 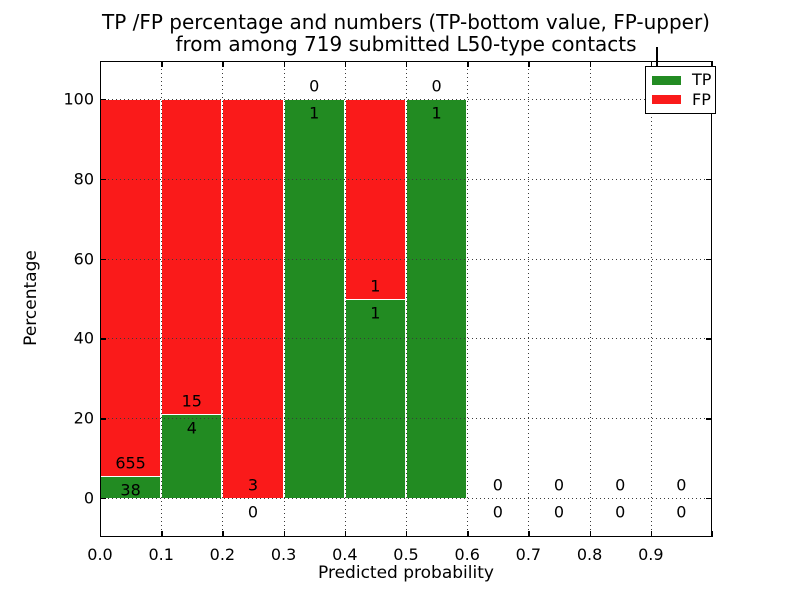 I want to click on y-tick-label: 80, so click(x=83, y=179).